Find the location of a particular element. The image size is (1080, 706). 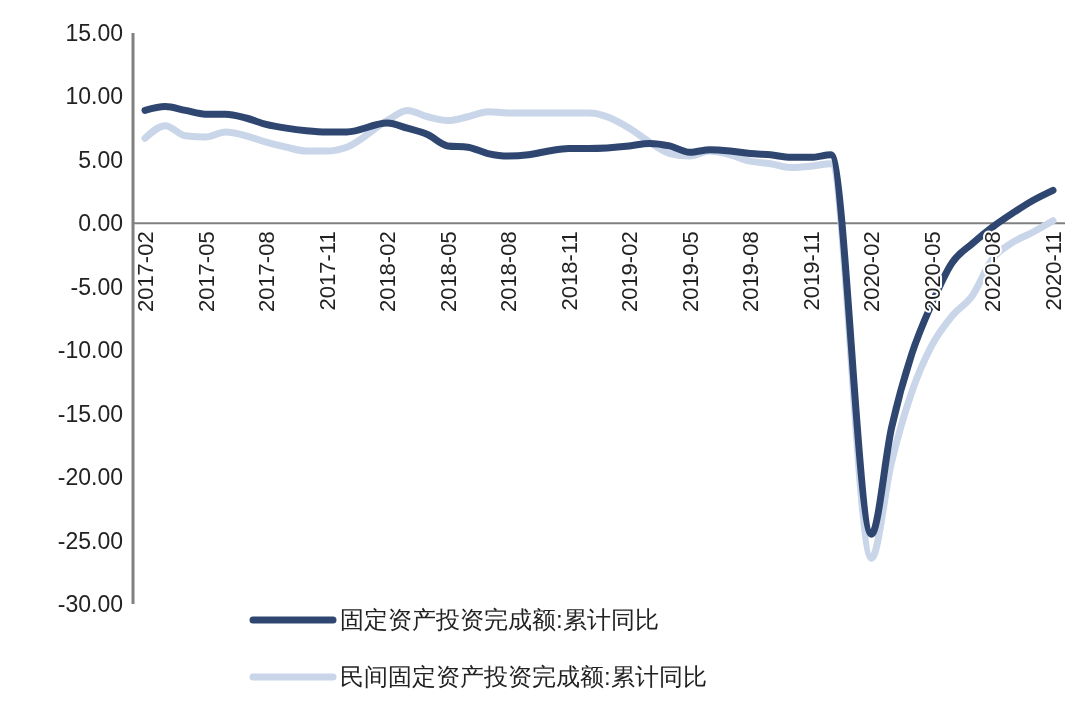

y-tick-label: -5.00 is located at coordinates (96, 286).